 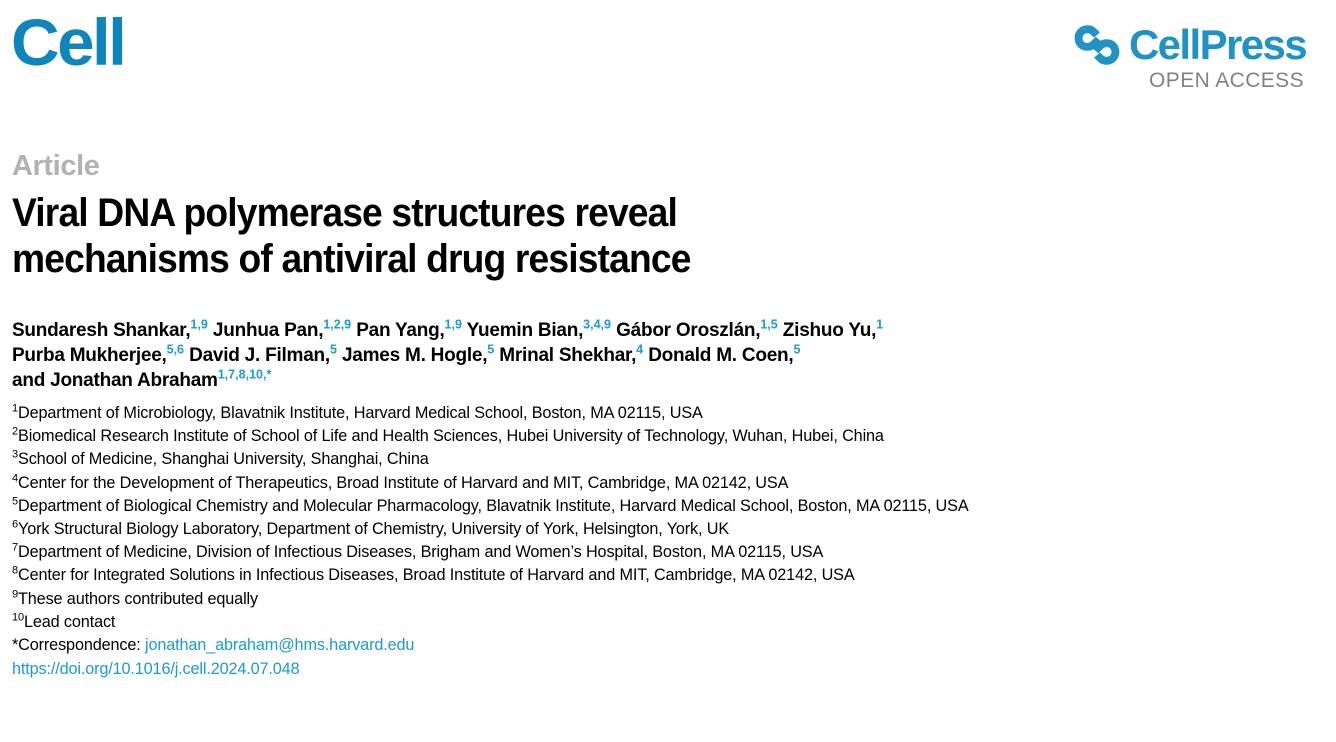 I want to click on affiliation-marker: 6, so click(x=15, y=524).